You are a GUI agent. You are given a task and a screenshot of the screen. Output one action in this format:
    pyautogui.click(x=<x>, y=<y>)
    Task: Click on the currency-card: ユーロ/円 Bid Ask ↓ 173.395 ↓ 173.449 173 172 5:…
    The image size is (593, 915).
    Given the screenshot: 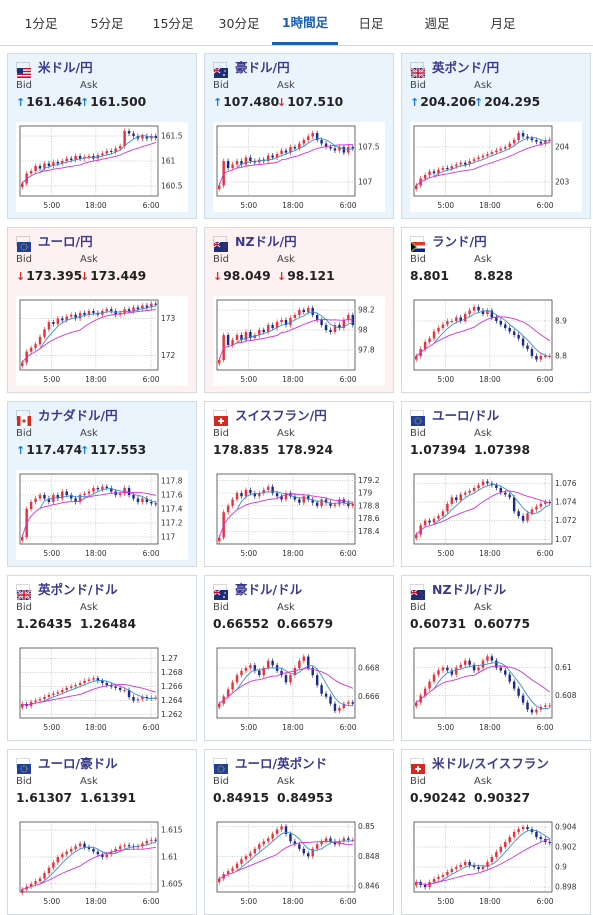 What is the action you would take?
    pyautogui.click(x=102, y=310)
    